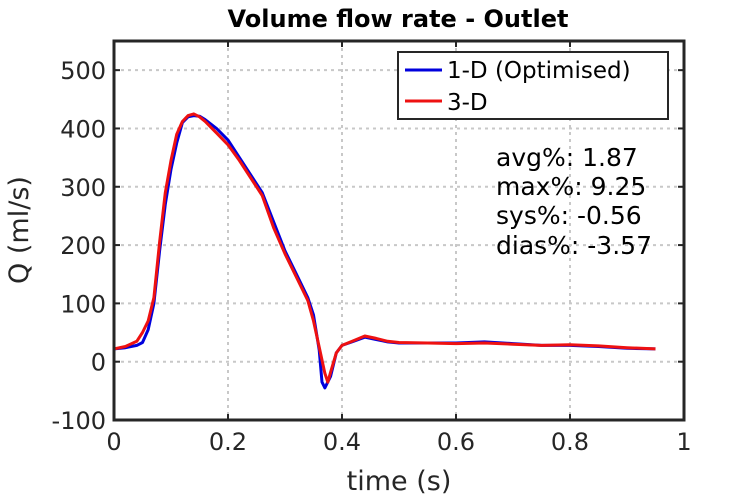 The height and width of the screenshot is (499, 756). What do you see at coordinates (567, 157) in the screenshot?
I see `annotation-avg: avg%: 1.87` at bounding box center [567, 157].